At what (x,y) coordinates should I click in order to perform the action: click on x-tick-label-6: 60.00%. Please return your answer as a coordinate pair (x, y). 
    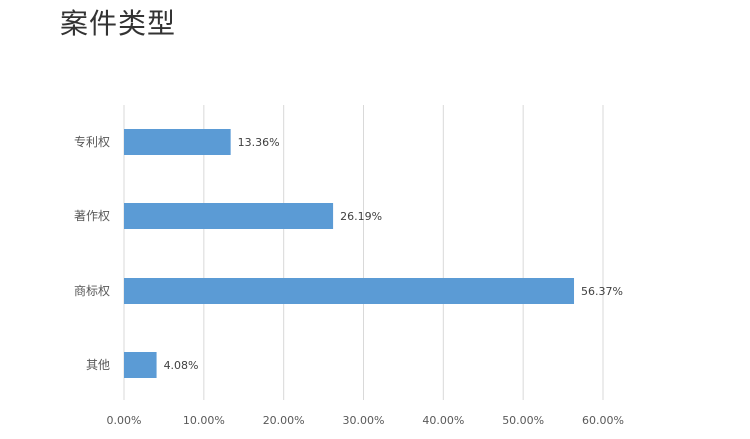
    Looking at the image, I should click on (603, 420).